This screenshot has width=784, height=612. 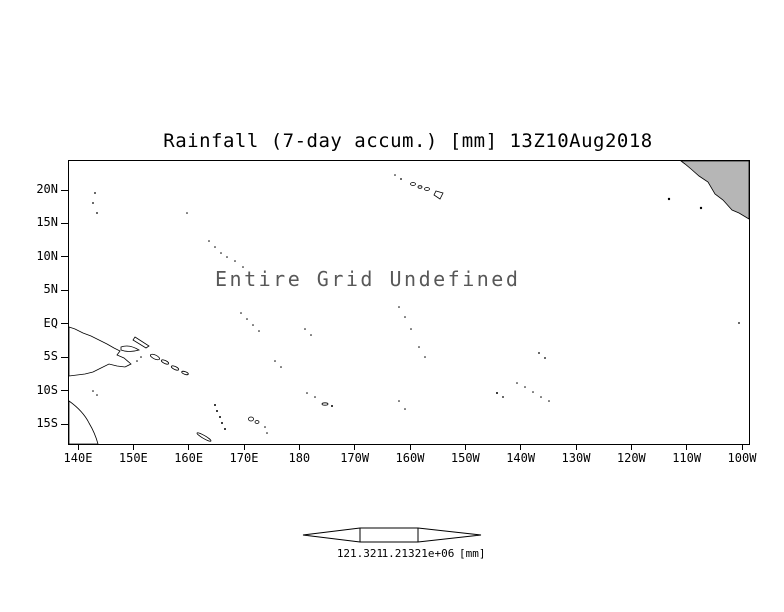 What do you see at coordinates (47, 255) in the screenshot?
I see `lat-tick-label: 10N` at bounding box center [47, 255].